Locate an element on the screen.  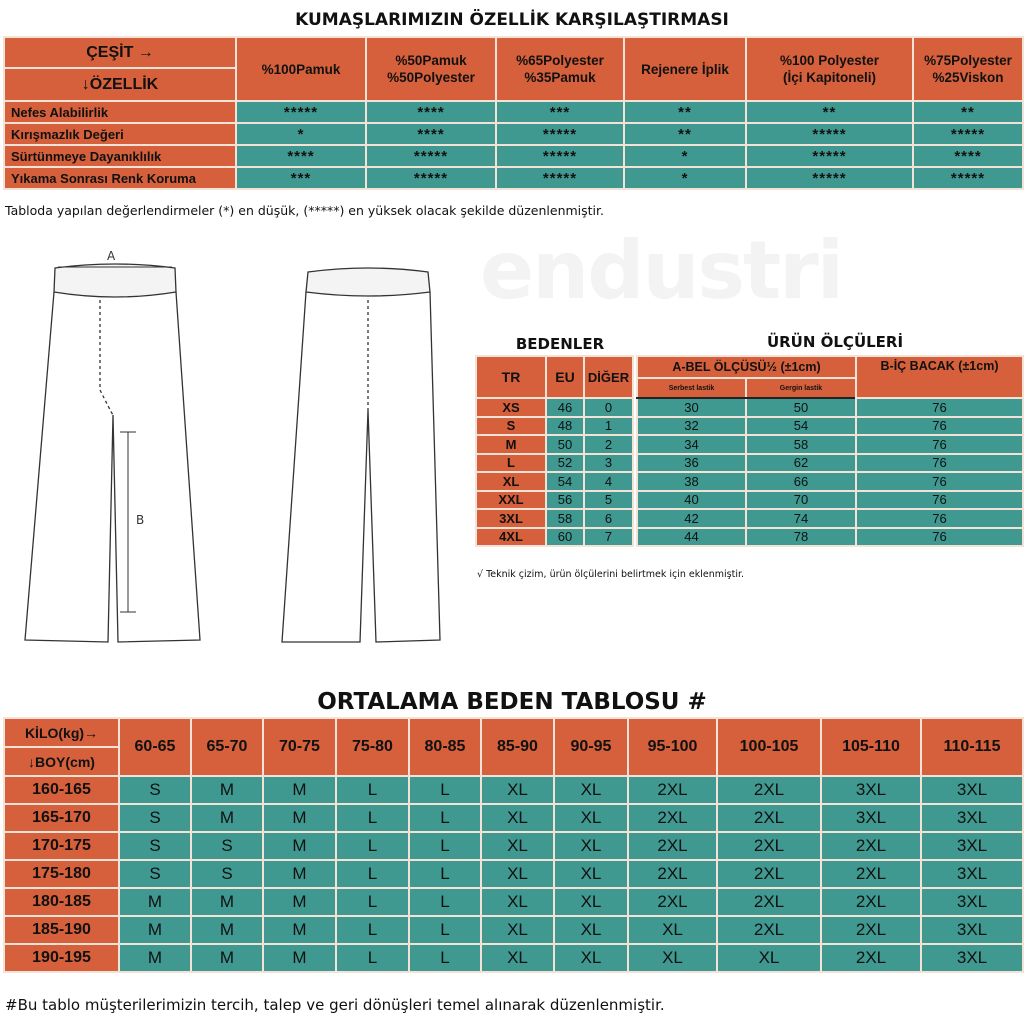
weight-header: 85-90 is located at coordinates (517, 747).